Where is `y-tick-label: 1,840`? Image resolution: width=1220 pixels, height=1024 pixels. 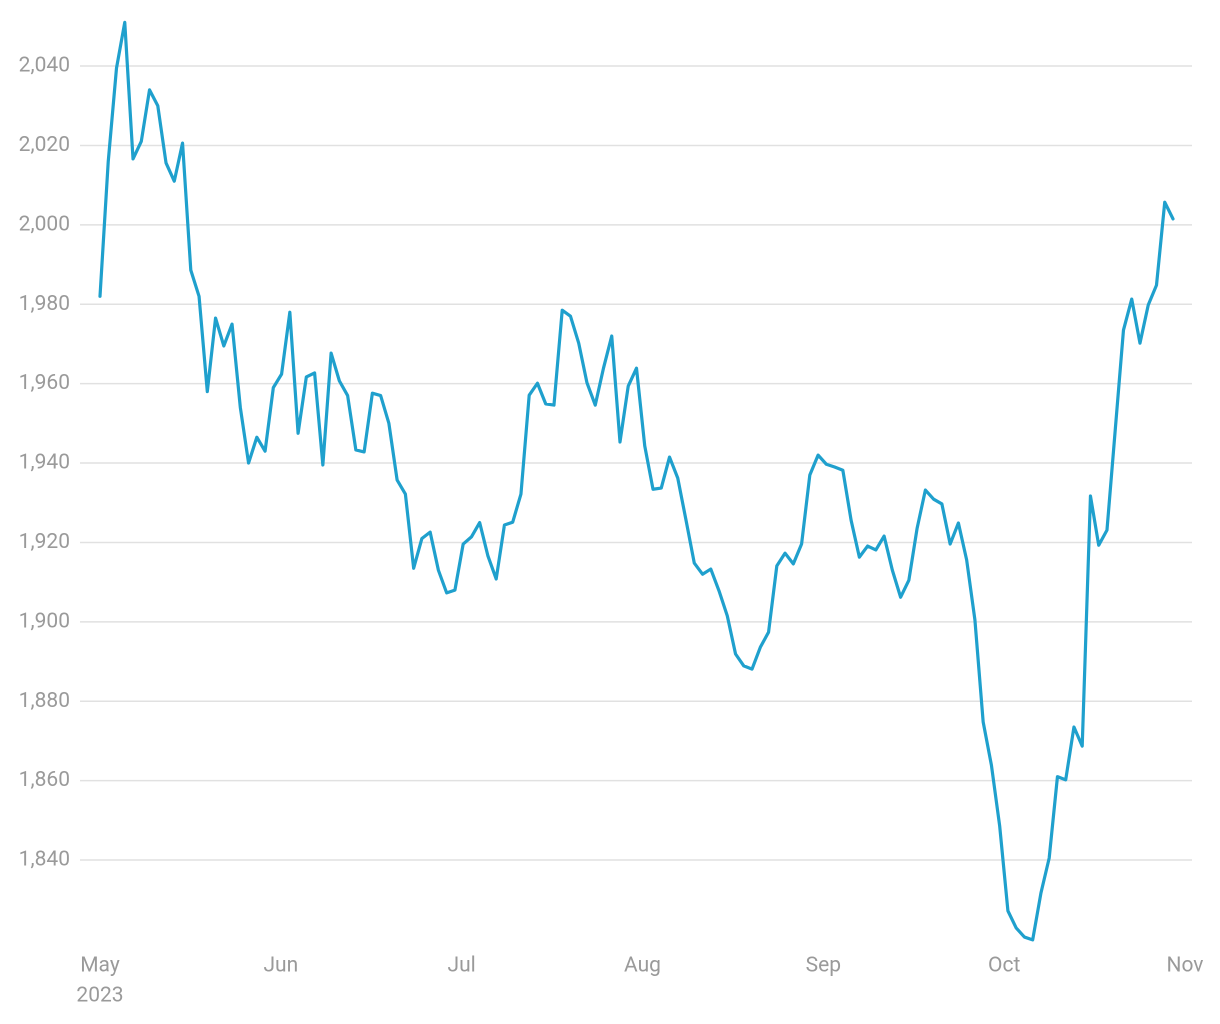
y-tick-label: 1,840 is located at coordinates (44, 860).